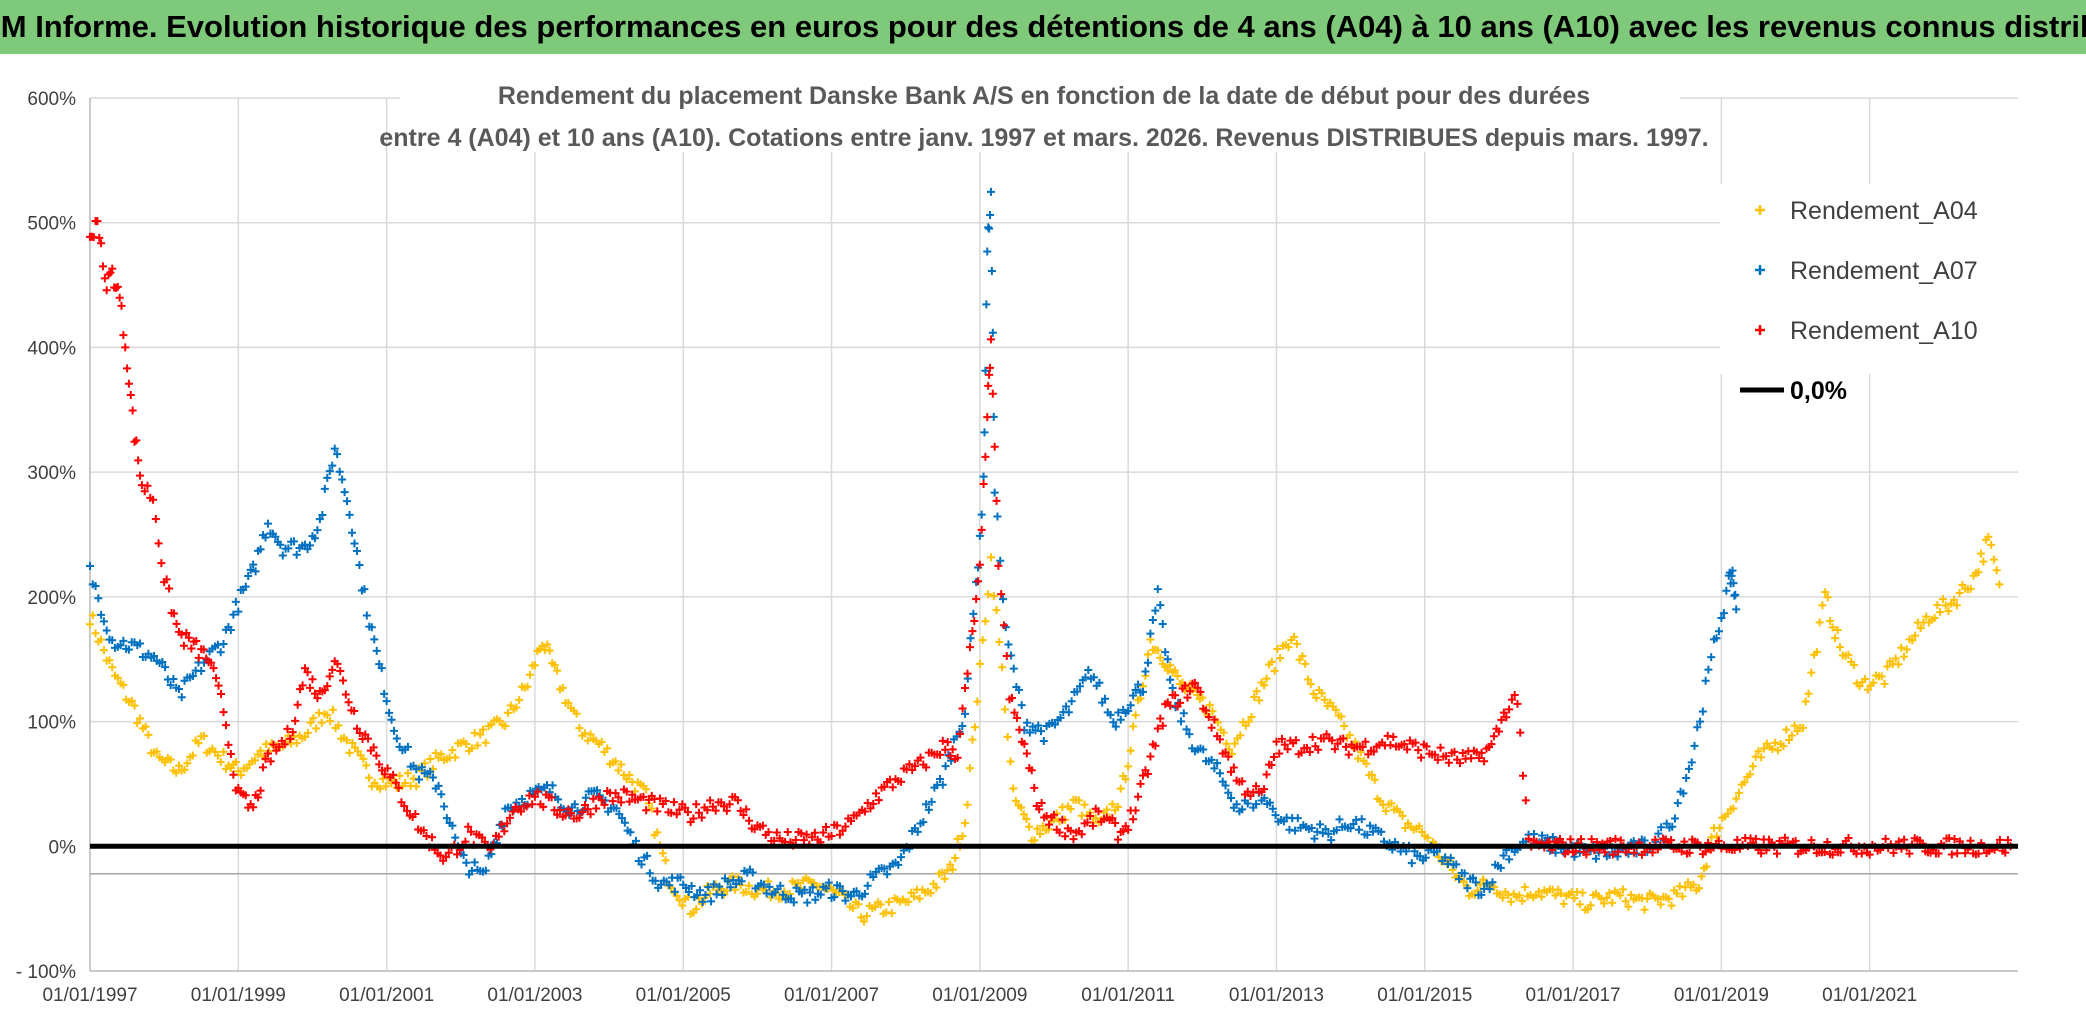 This screenshot has width=2086, height=1031. What do you see at coordinates (51, 348) in the screenshot?
I see `y-tick-label: 400%` at bounding box center [51, 348].